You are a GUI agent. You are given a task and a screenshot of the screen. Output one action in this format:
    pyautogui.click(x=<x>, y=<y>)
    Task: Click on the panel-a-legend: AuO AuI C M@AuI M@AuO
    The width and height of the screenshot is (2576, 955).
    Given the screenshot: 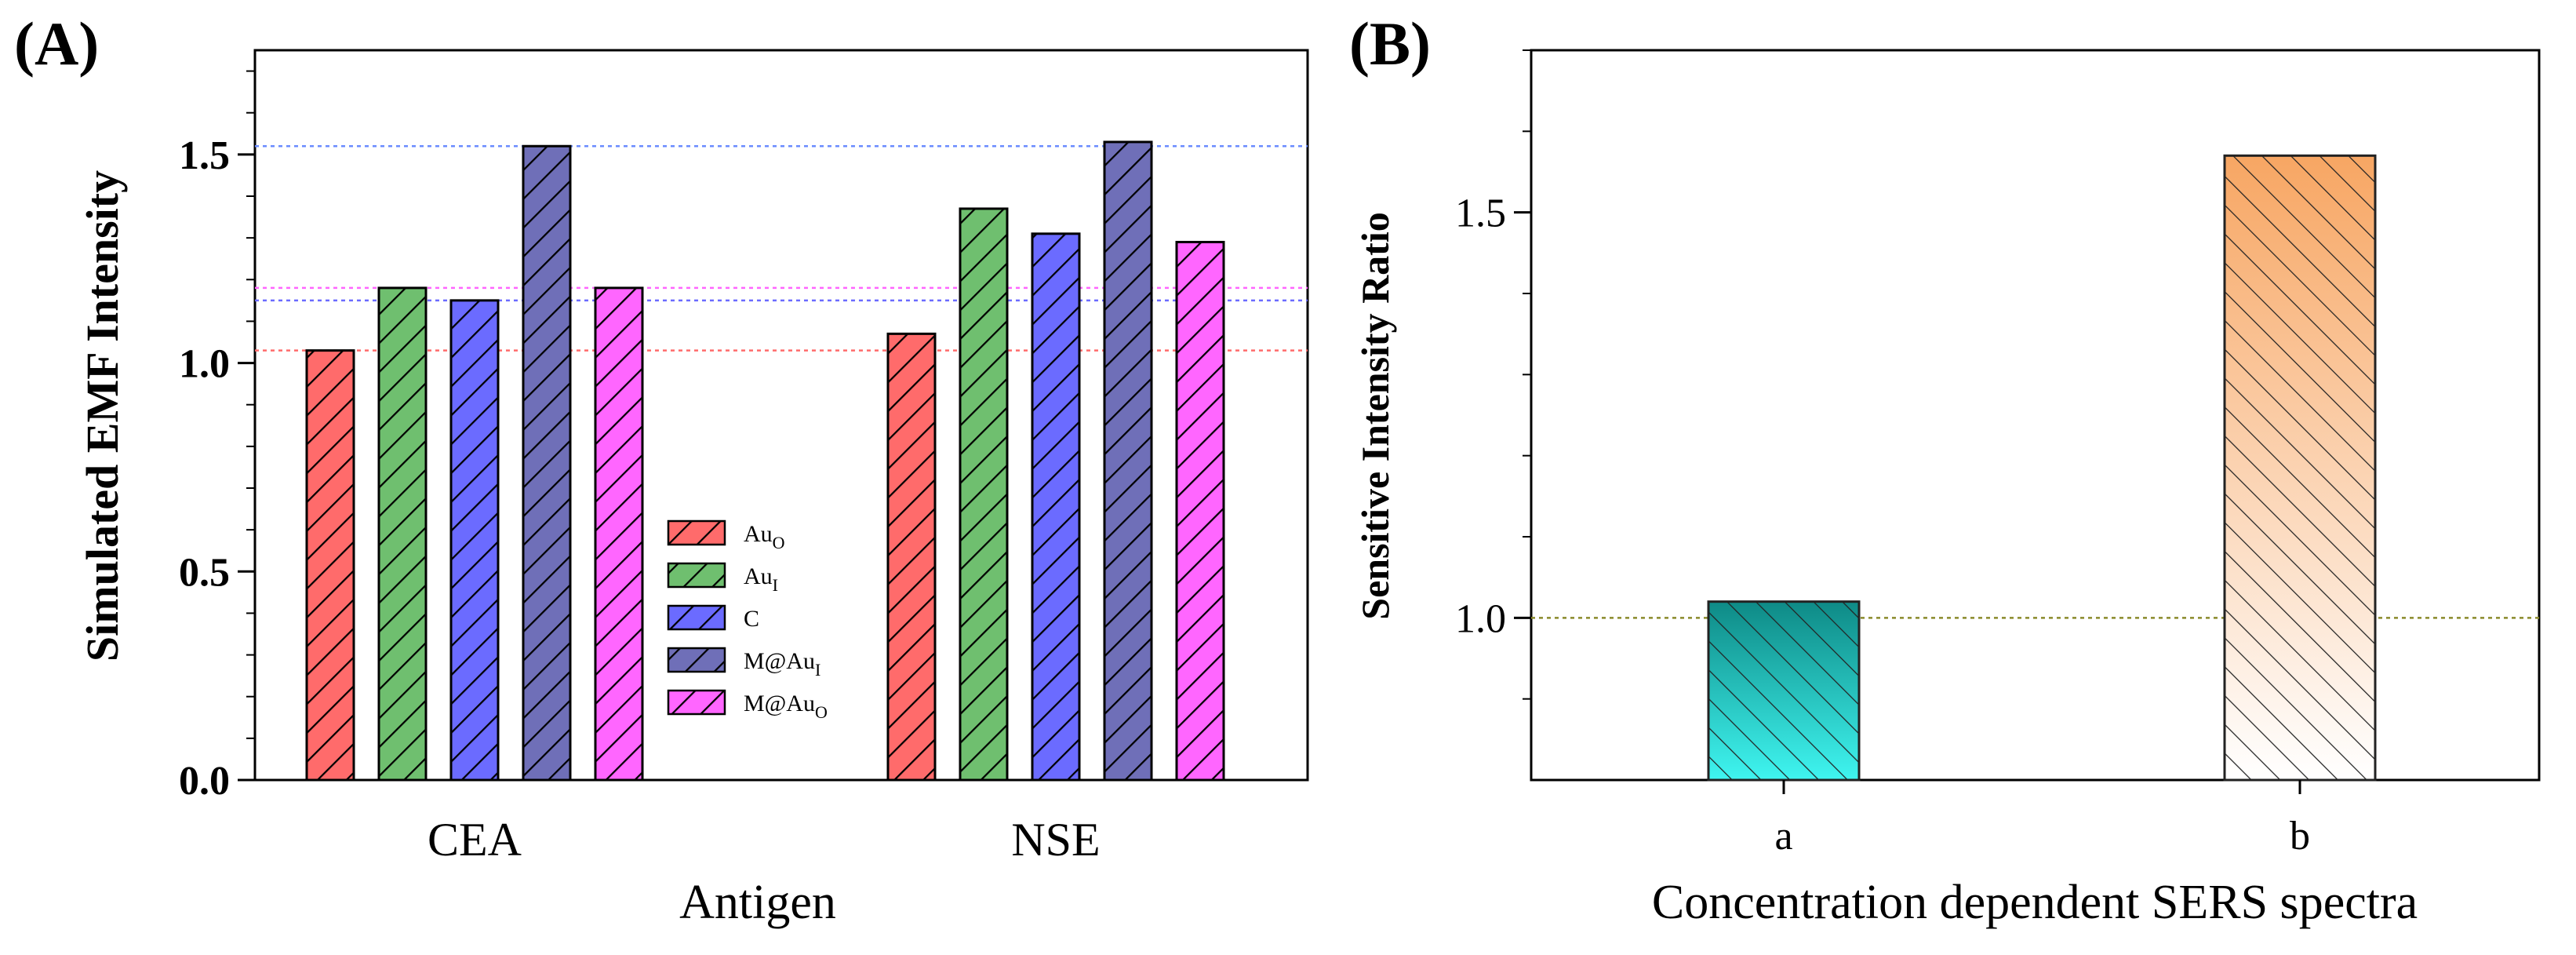 What is the action you would take?
    pyautogui.click(x=747, y=620)
    